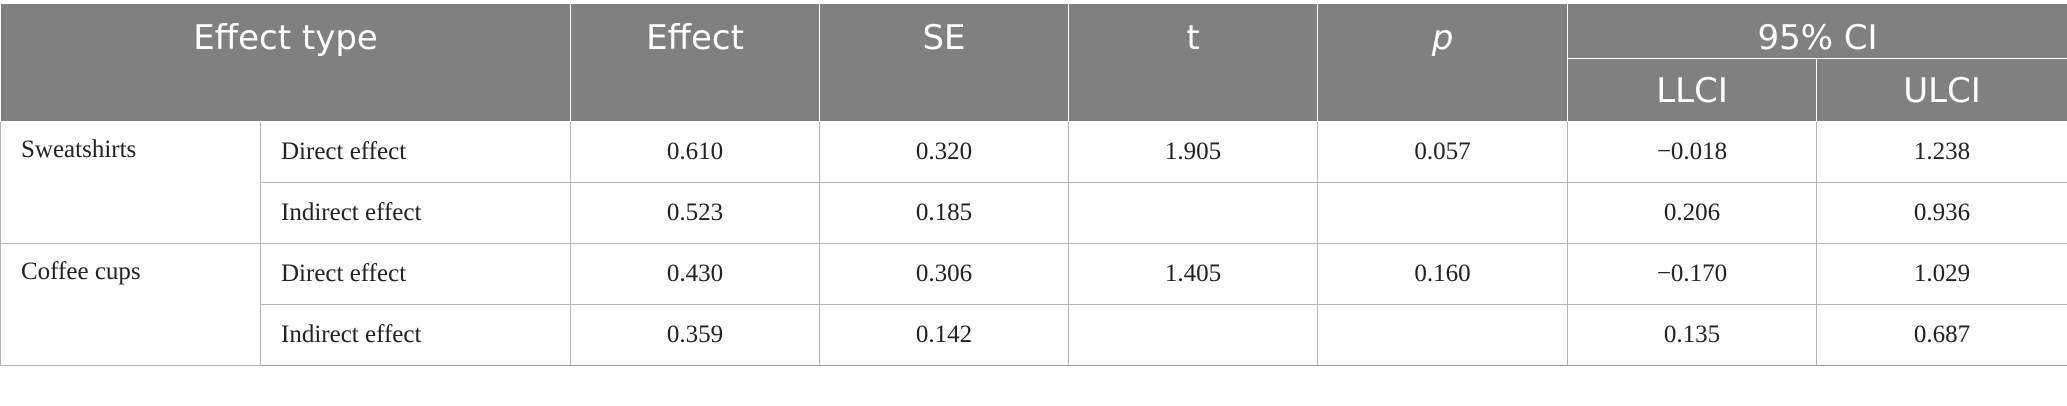 Image resolution: width=2067 pixels, height=406 pixels. I want to click on effect-cell: 0.610, so click(695, 152).